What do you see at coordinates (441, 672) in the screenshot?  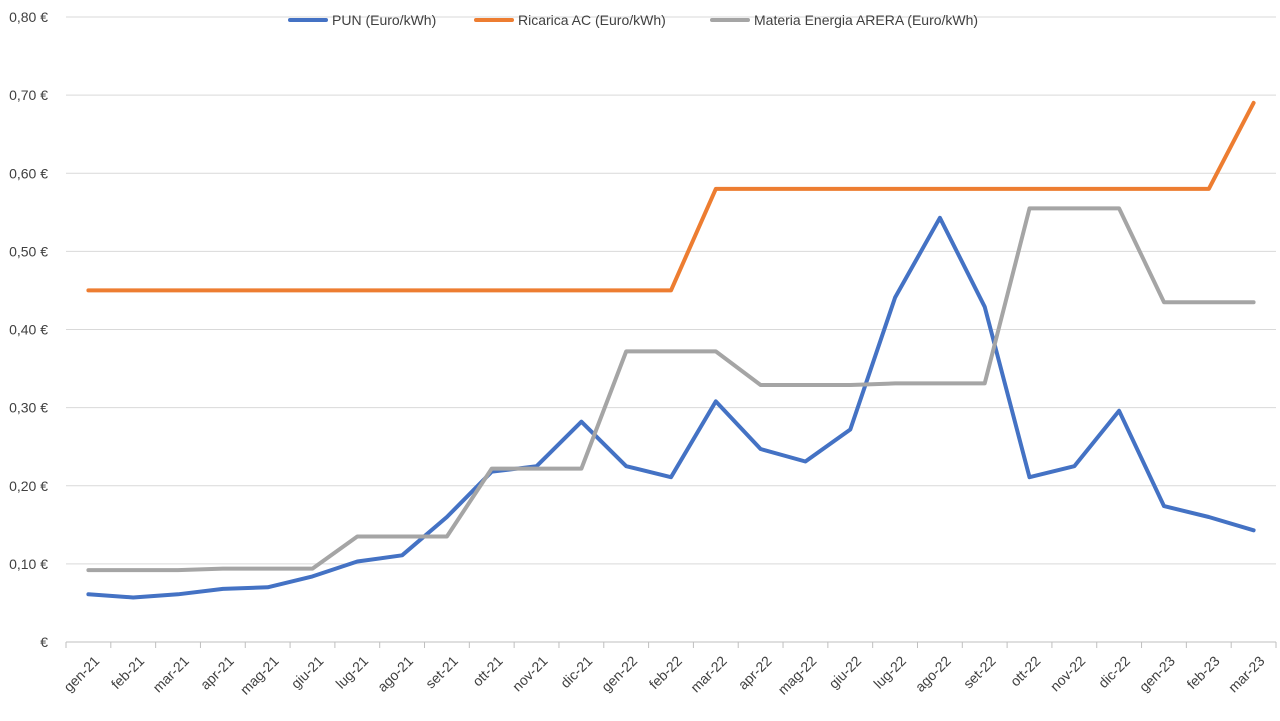 I see `x-tick-label: set-21` at bounding box center [441, 672].